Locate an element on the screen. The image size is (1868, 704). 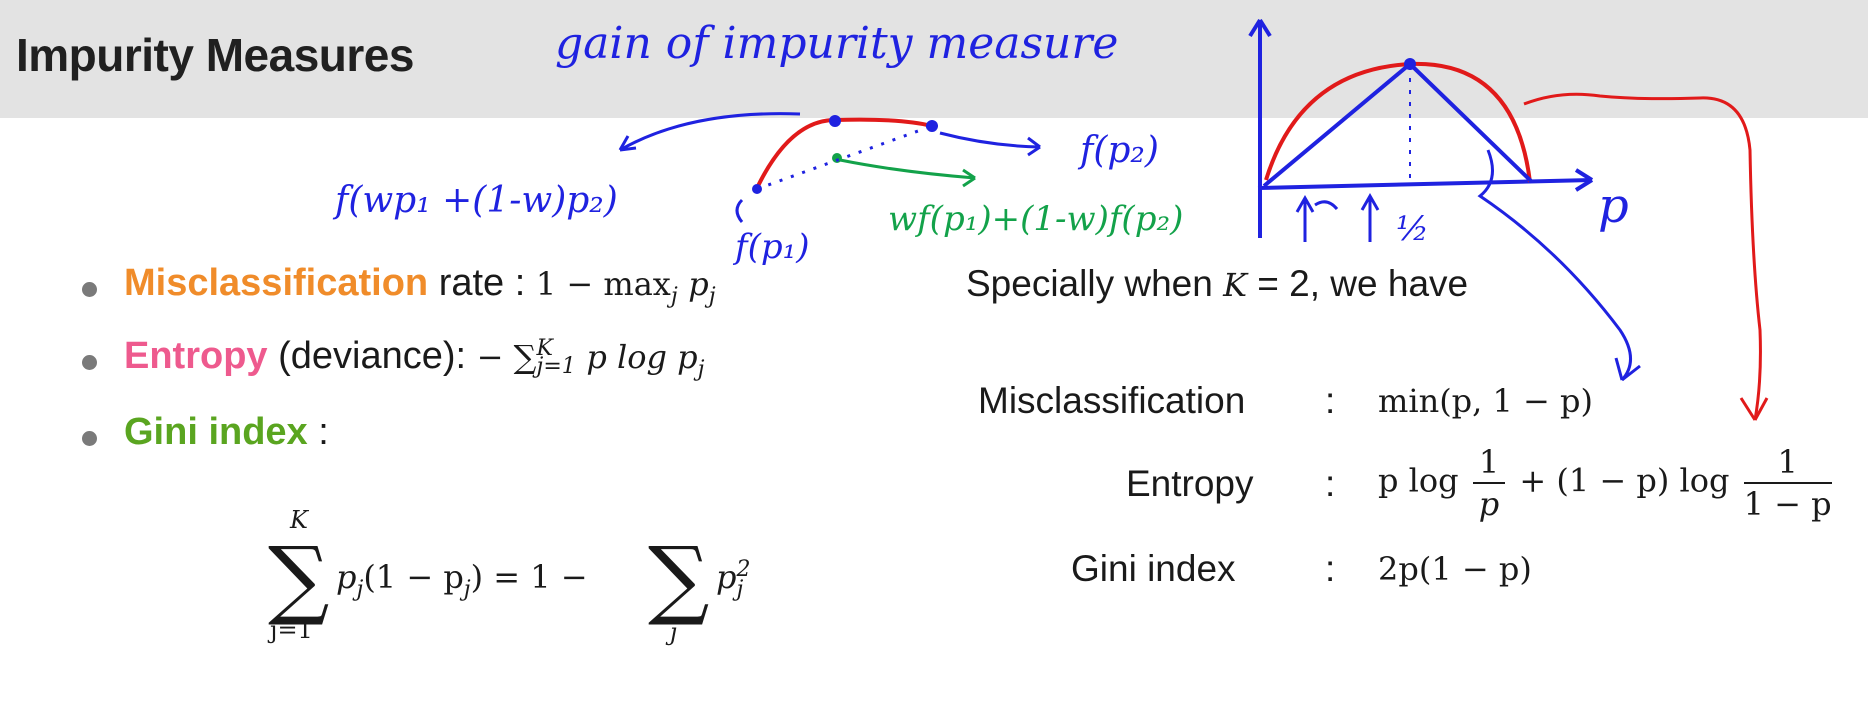
intro-text: Specially when is located at coordinates (1089, 283).